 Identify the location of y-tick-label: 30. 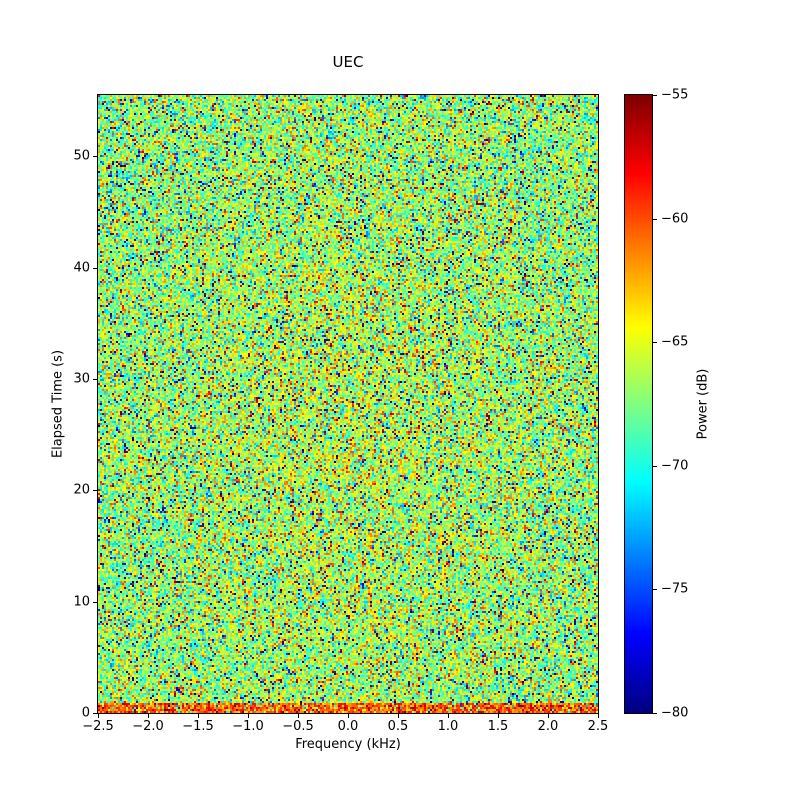
(81, 379).